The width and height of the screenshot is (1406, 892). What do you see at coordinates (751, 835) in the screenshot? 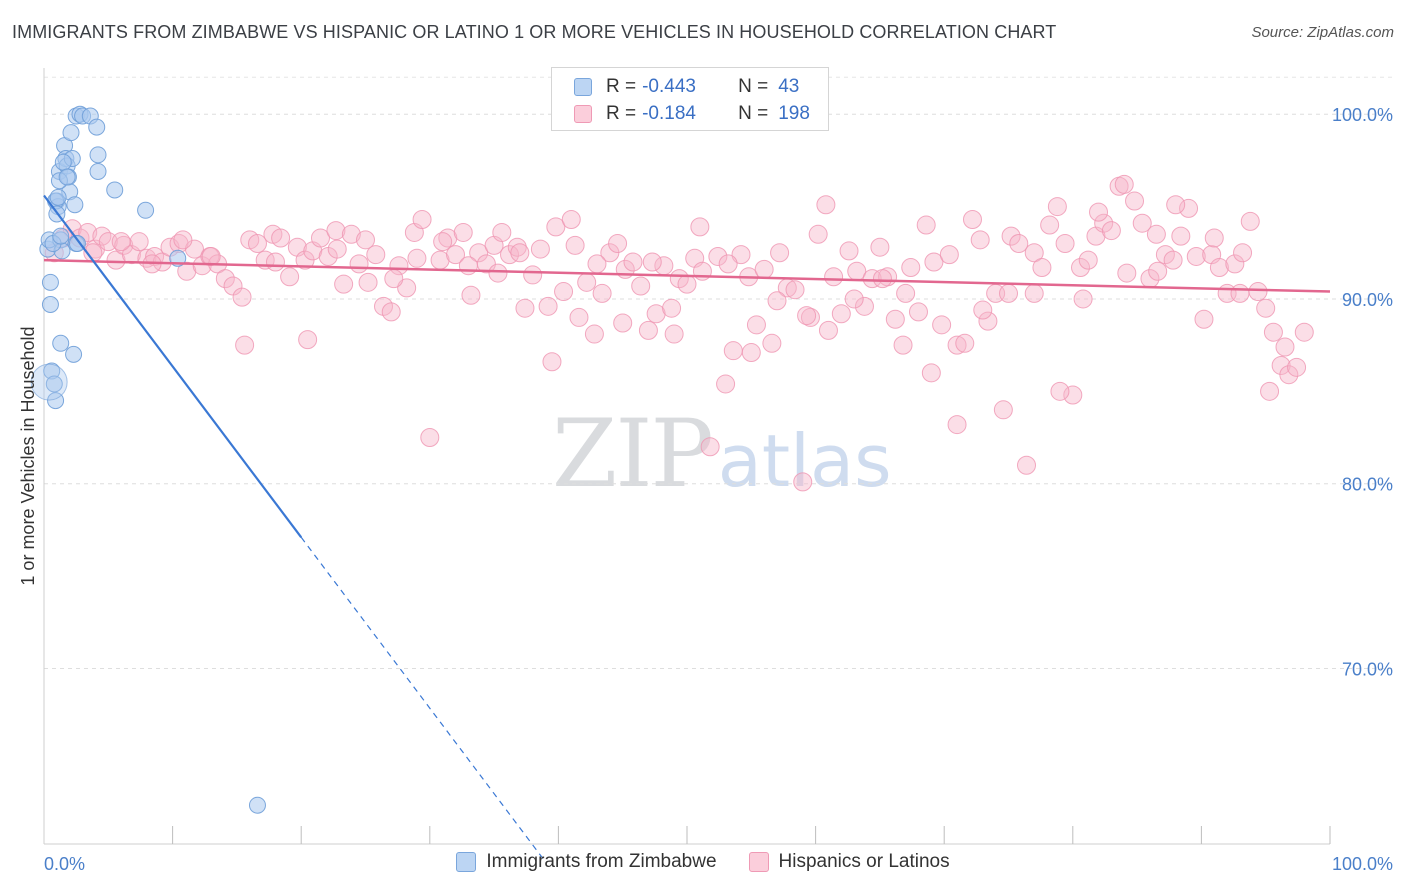
I see `x-ticks` at bounding box center [751, 835].